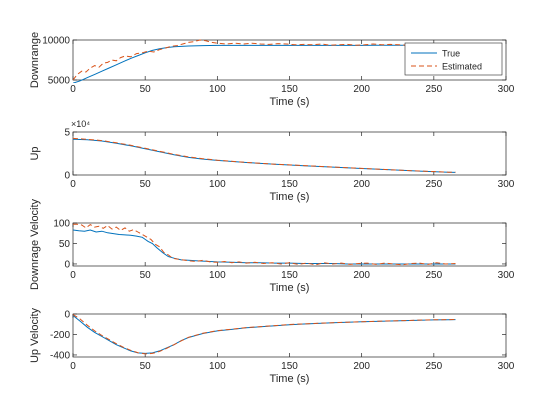  I want to click on y-tick-label: 5000, so click(59, 81).